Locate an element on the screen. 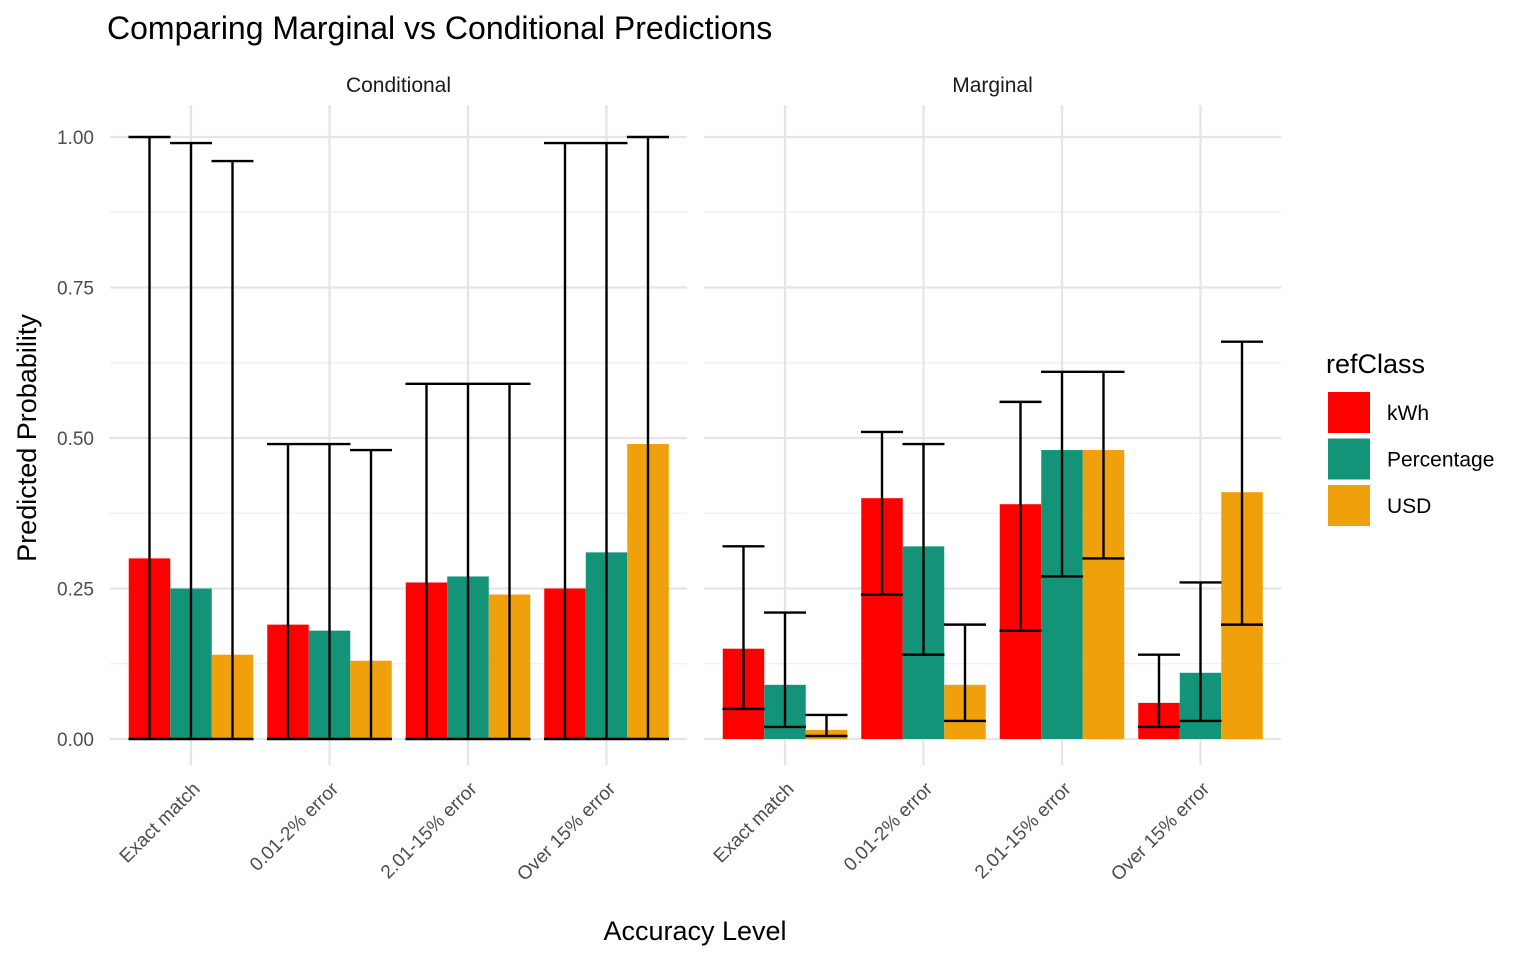 This screenshot has height=960, width=1536. error-bar-conditional-percentage-0-01-2-error is located at coordinates (329, 591).